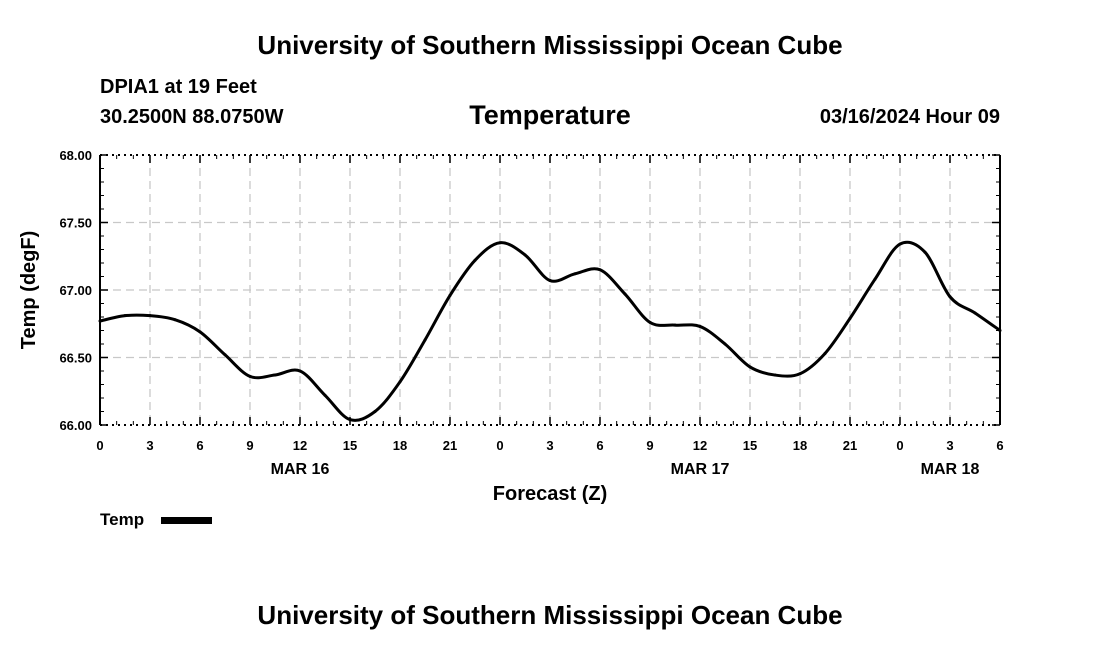 The width and height of the screenshot is (1100, 650). What do you see at coordinates (29, 290) in the screenshot?
I see `y-axis-label: Temp (degF)` at bounding box center [29, 290].